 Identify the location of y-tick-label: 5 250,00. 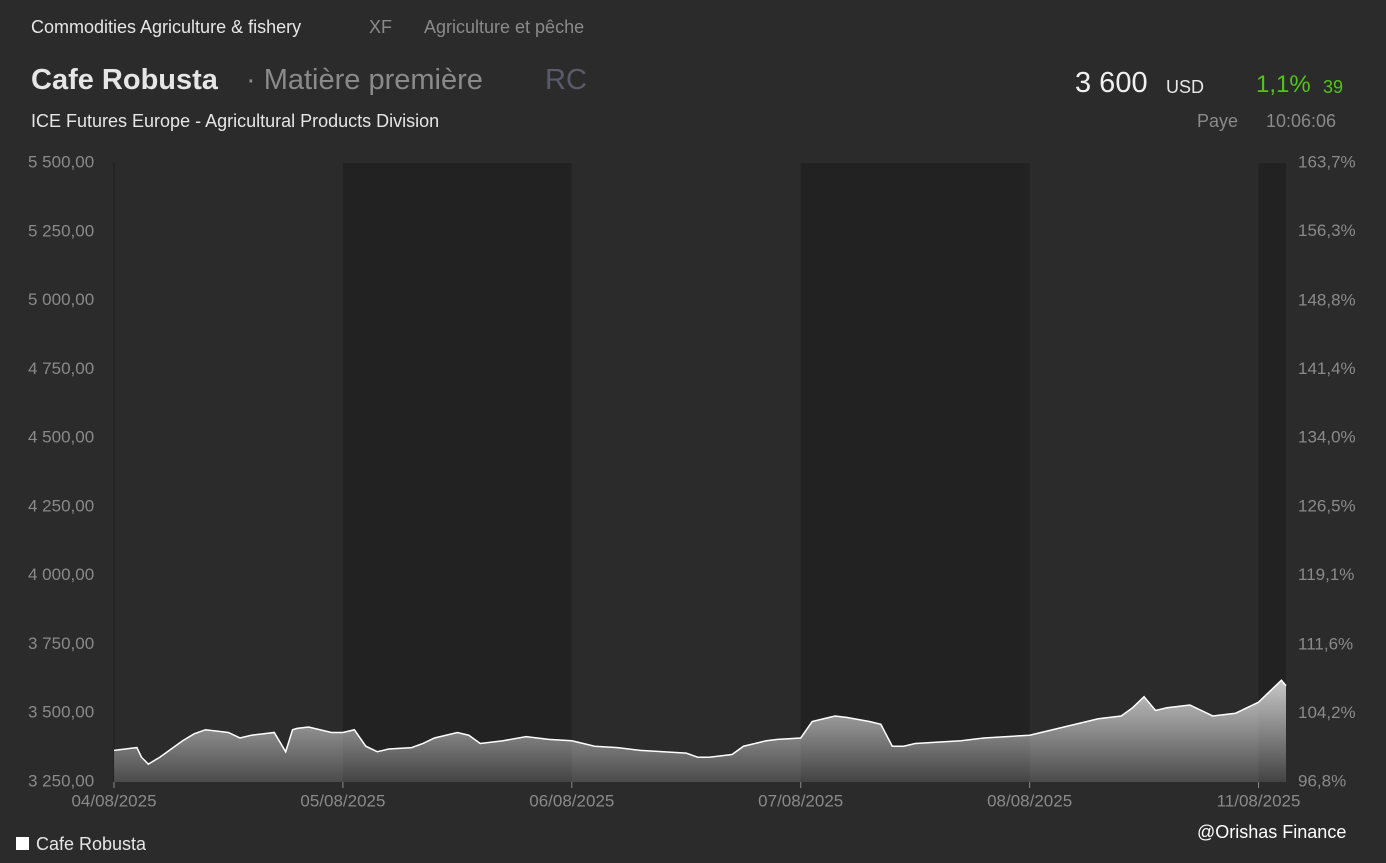
(61, 230).